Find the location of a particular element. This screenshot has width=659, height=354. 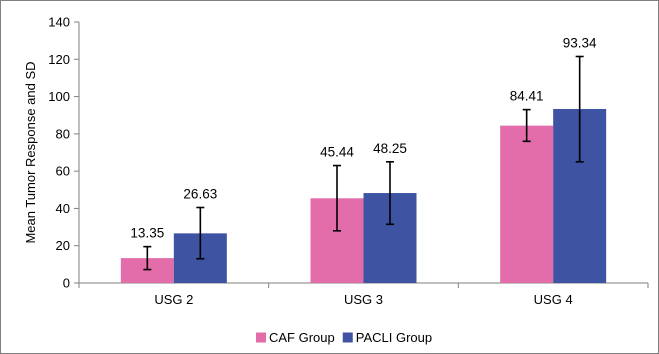

y-tick-label: 60 is located at coordinates (63, 171).